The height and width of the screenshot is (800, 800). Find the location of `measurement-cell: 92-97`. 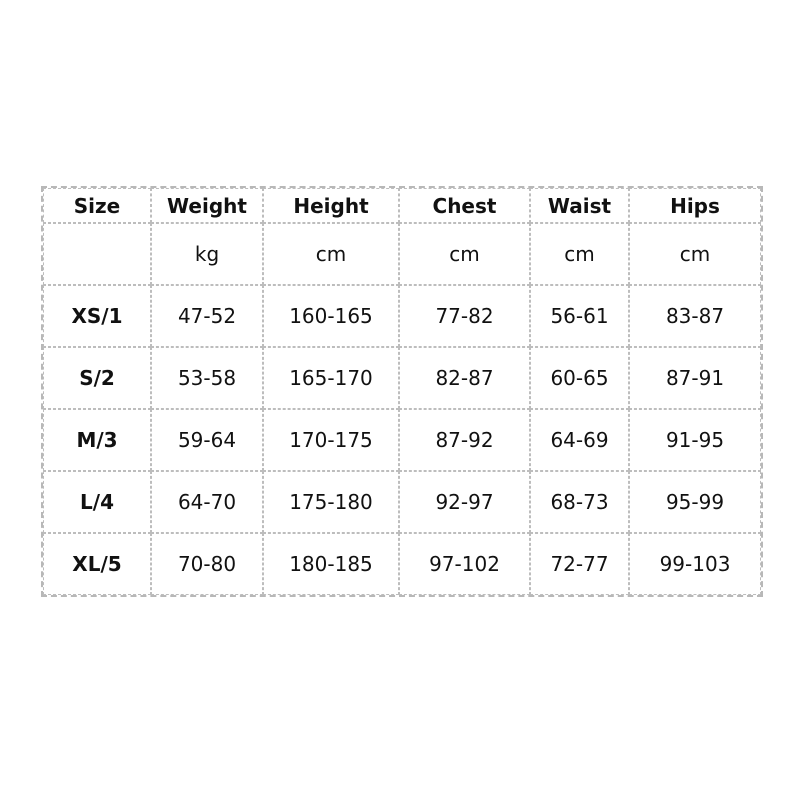

measurement-cell: 92-97 is located at coordinates (464, 502).